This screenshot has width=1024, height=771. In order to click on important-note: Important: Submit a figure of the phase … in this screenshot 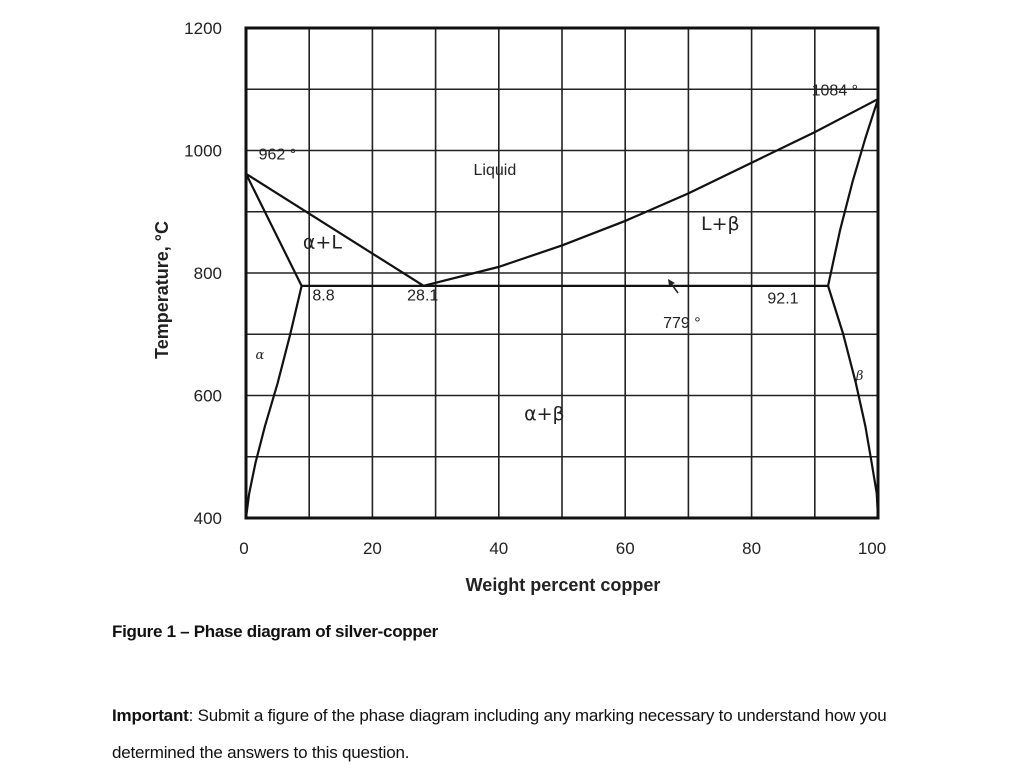, I will do `click(542, 734)`.